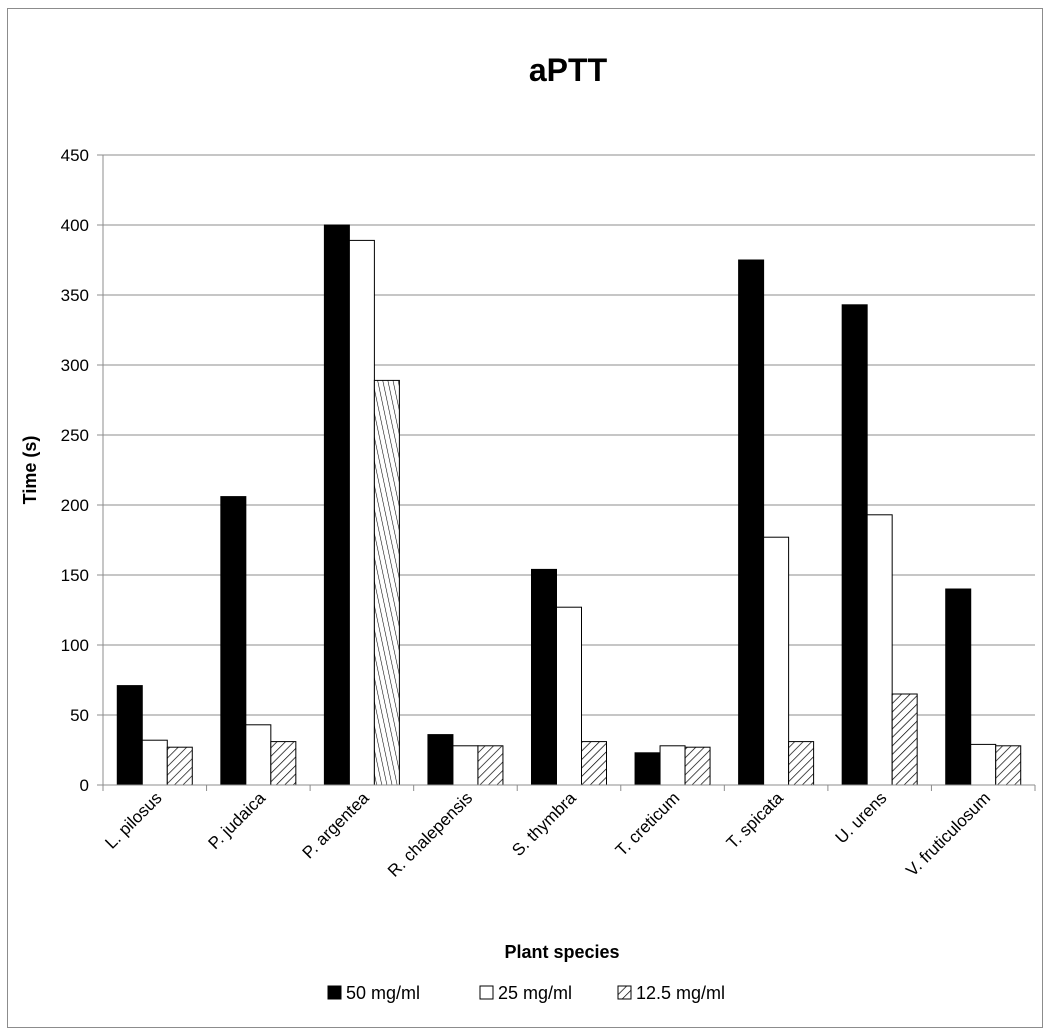 This screenshot has height=1030, width=1044. I want to click on y-tick-label: 100, so click(75, 645).